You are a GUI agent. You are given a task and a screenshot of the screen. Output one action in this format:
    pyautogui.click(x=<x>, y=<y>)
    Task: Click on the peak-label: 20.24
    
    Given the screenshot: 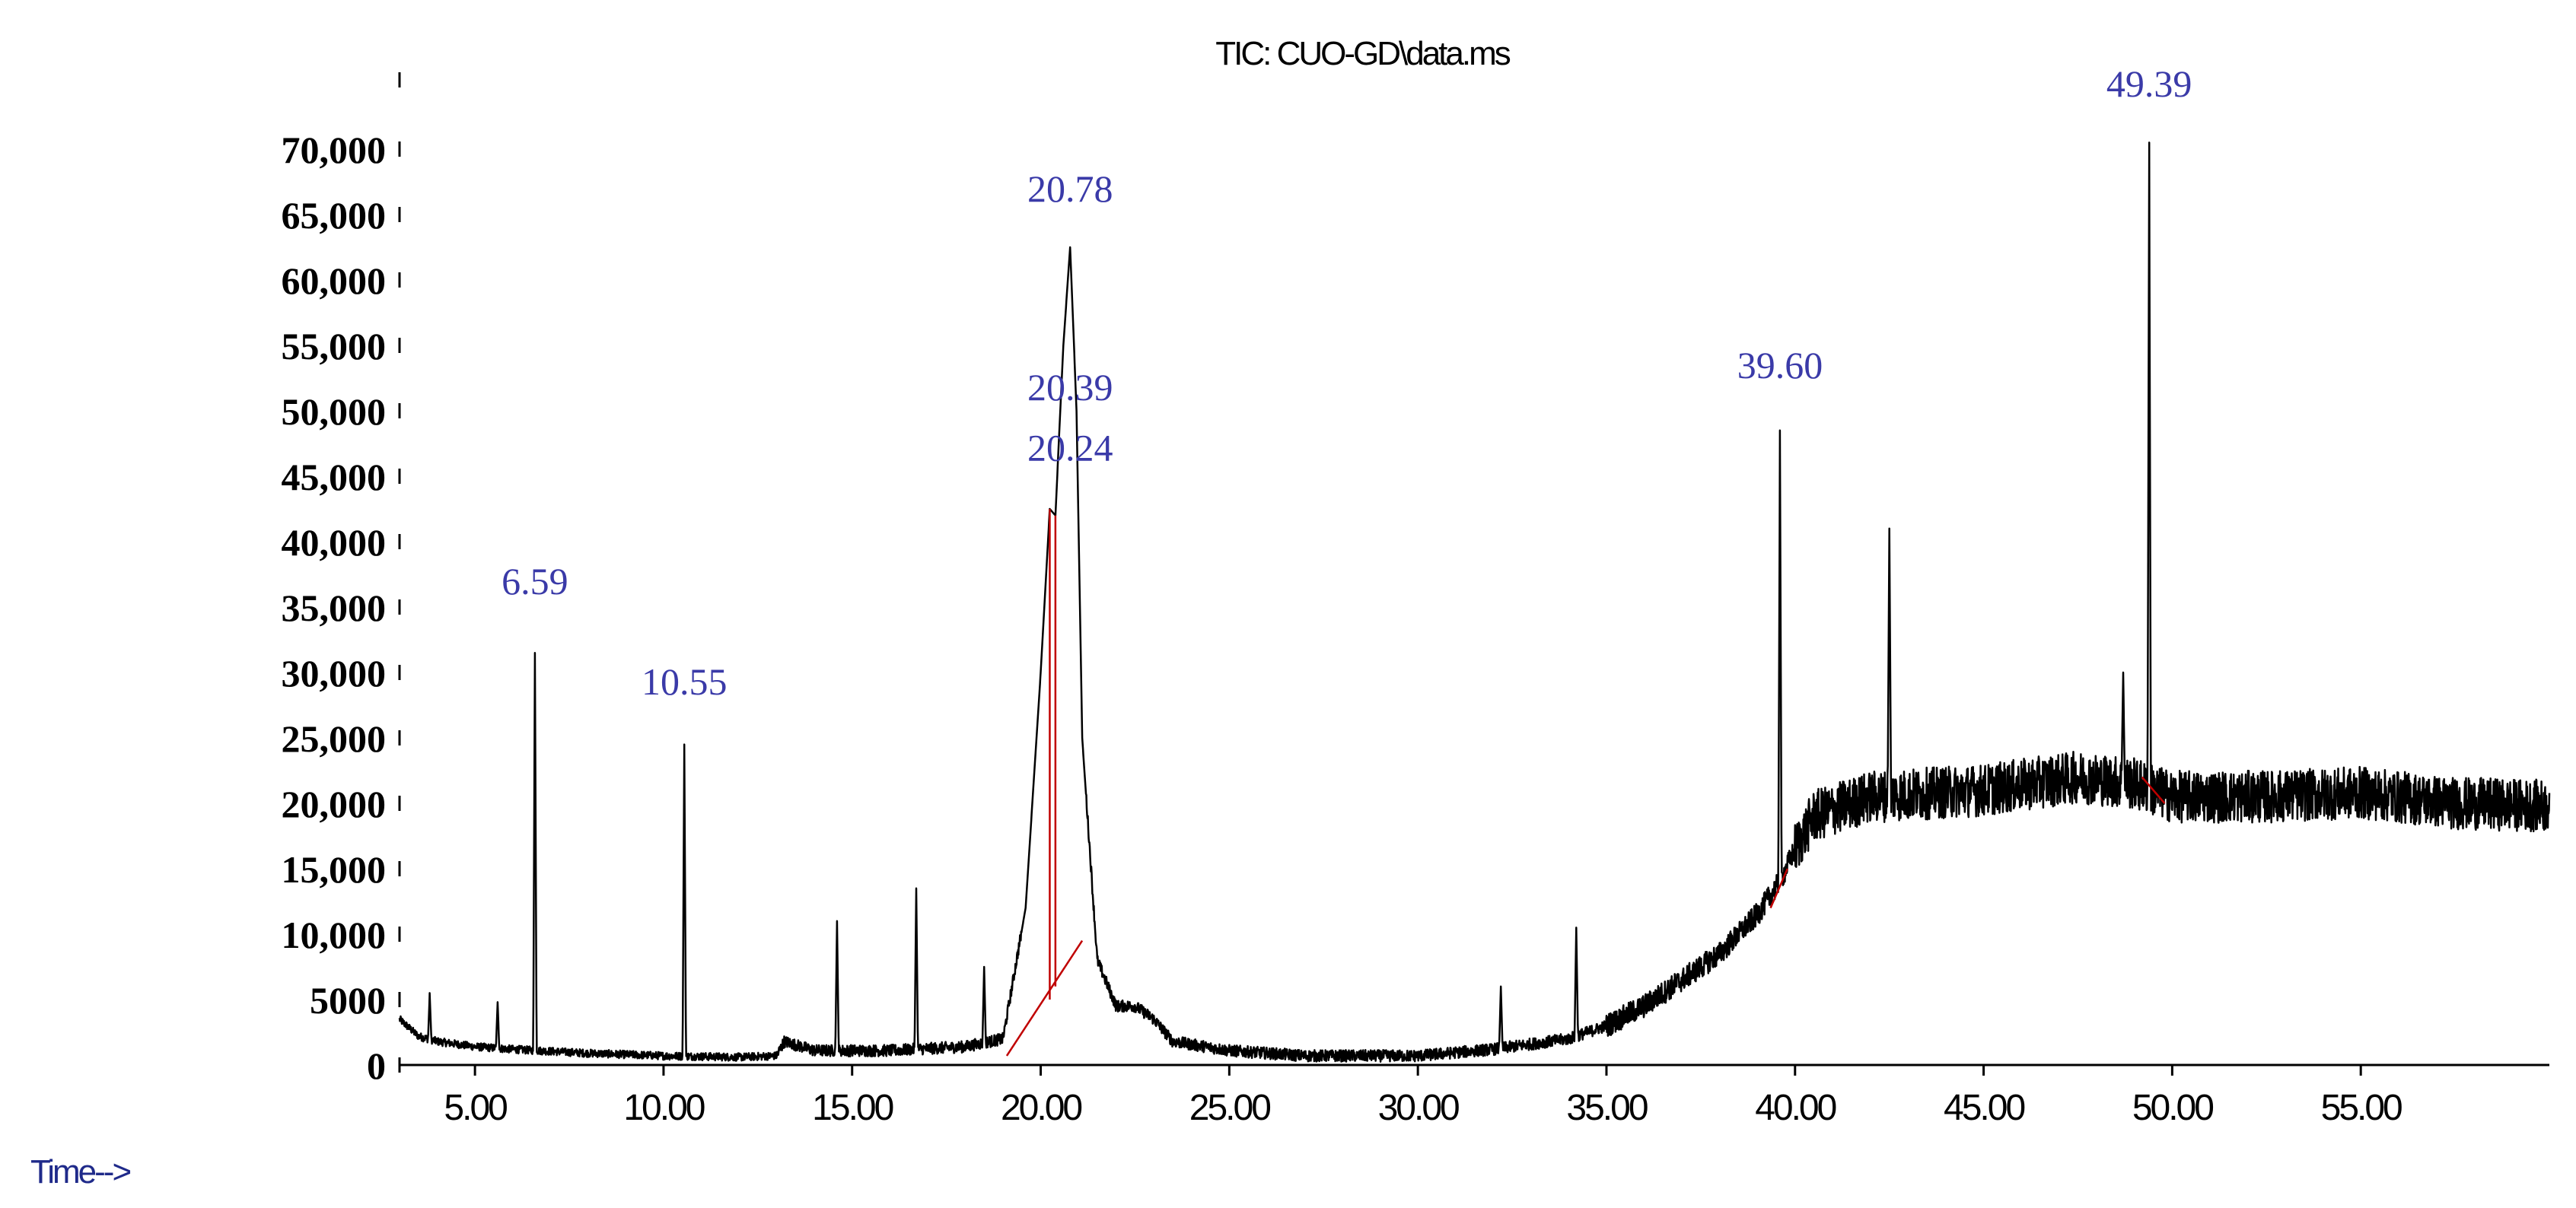 What is the action you would take?
    pyautogui.click(x=1070, y=447)
    